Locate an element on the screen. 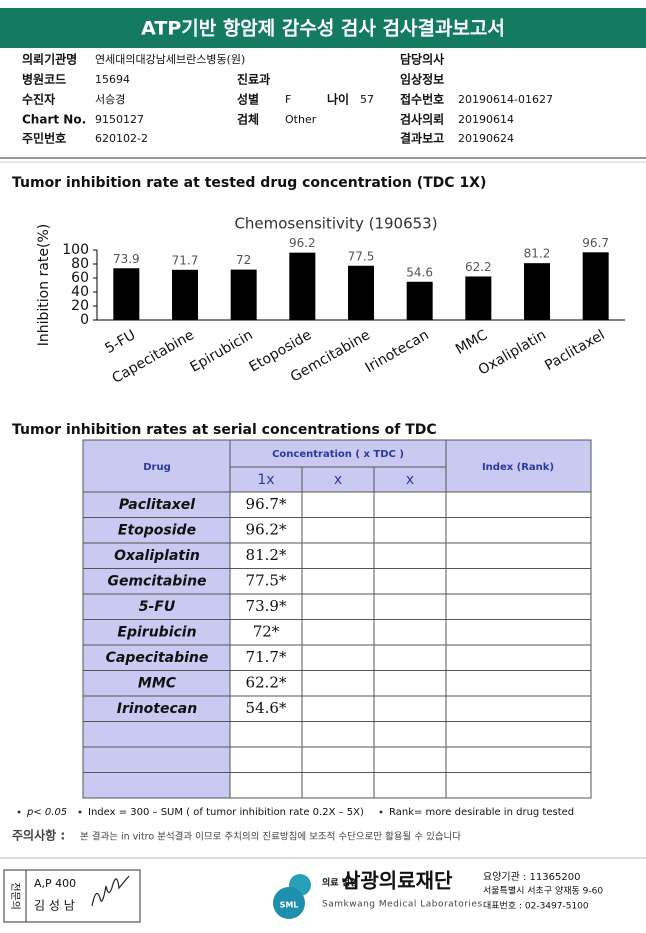  logo-text: SML is located at coordinates (289, 905).